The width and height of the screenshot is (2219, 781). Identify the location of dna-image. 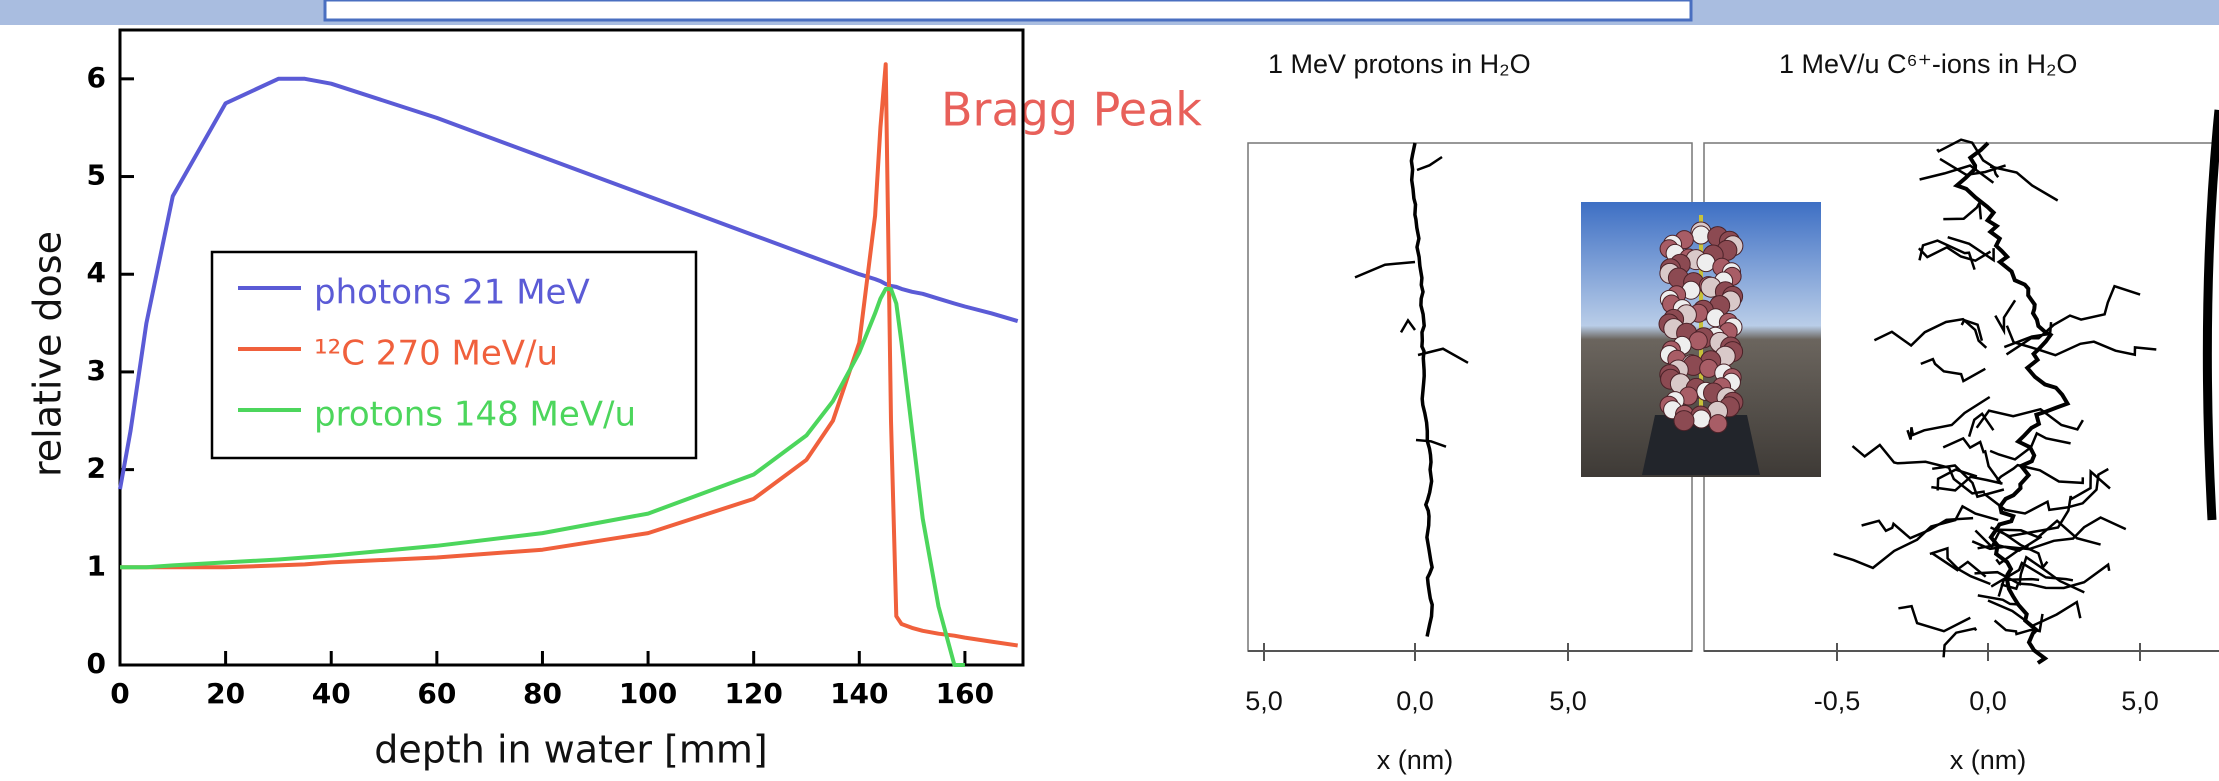
(1701, 339).